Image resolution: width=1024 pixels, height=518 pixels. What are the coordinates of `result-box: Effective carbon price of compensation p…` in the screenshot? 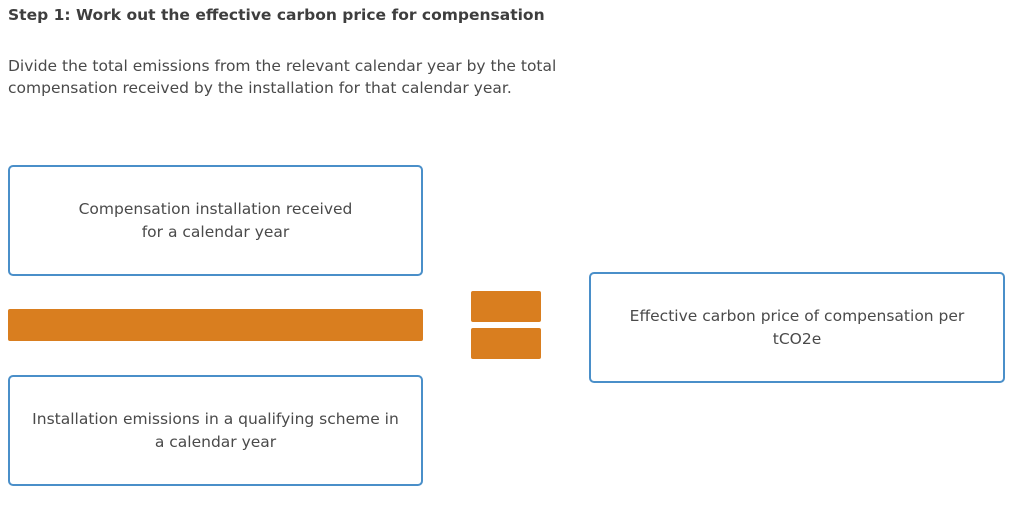 It's located at (797, 327).